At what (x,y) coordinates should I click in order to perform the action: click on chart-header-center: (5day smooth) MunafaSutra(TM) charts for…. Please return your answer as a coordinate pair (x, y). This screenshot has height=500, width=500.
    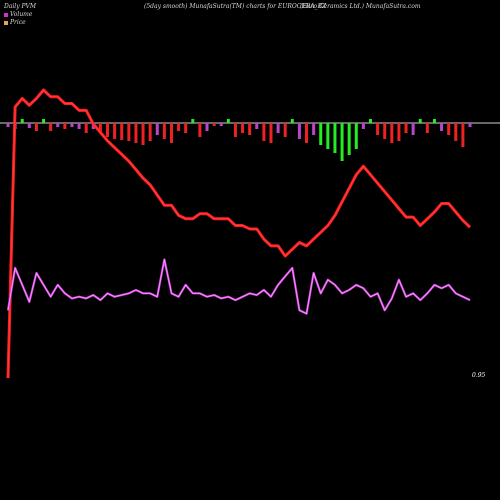
    Looking at the image, I should click on (235, 6).